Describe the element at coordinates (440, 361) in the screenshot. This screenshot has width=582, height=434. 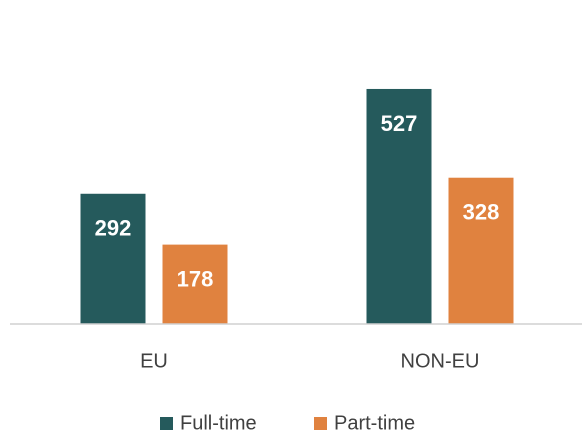
I see `x-tick-label: NON-EU` at that location.